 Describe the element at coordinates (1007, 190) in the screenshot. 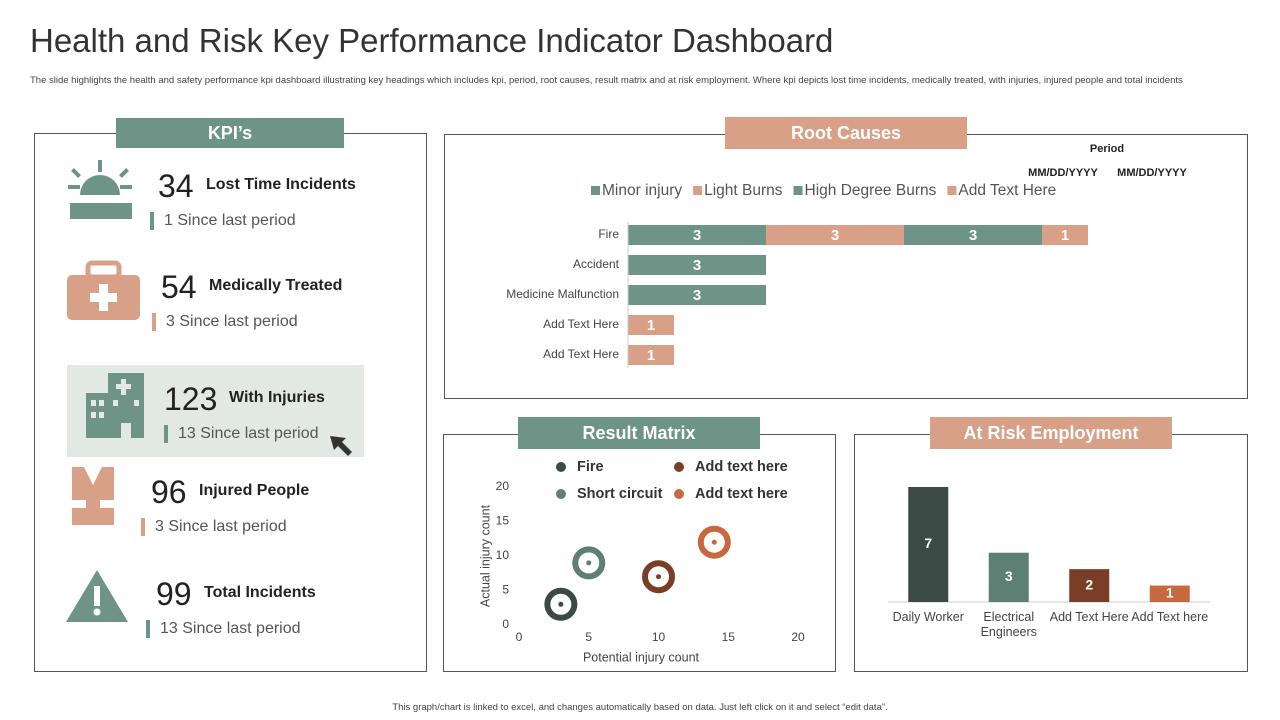

I see `legend-label: Add Text Here` at that location.